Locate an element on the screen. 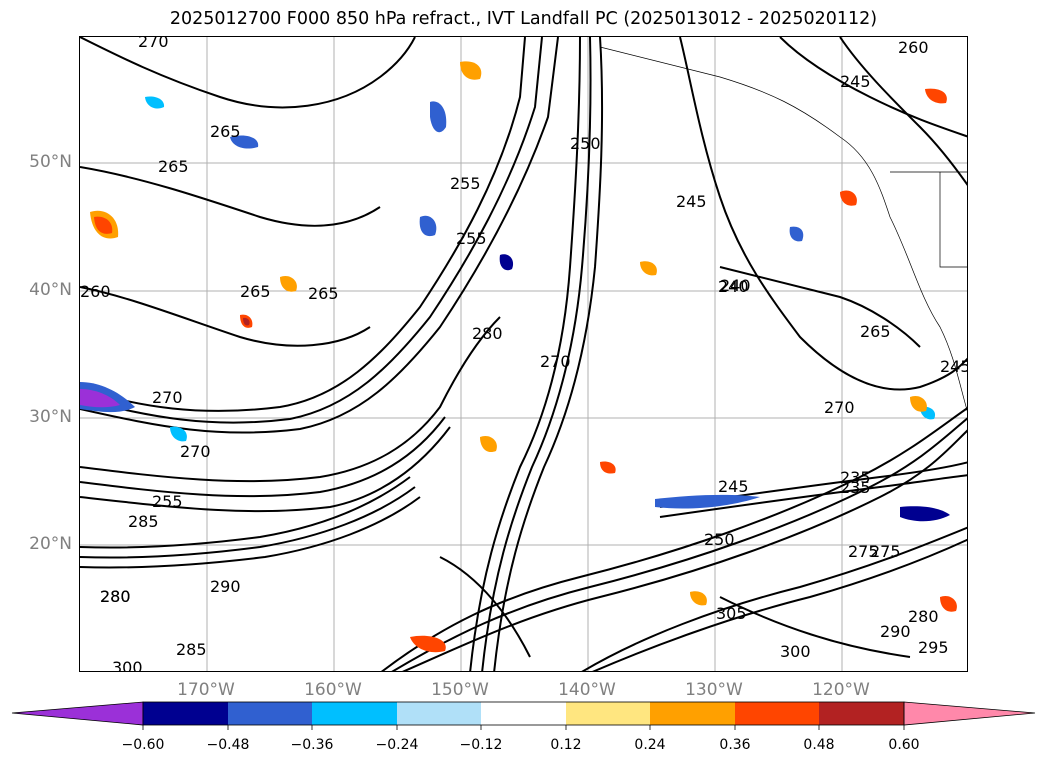 The image size is (1047, 765). colorbar-tick-label: 0.60 is located at coordinates (904, 745).